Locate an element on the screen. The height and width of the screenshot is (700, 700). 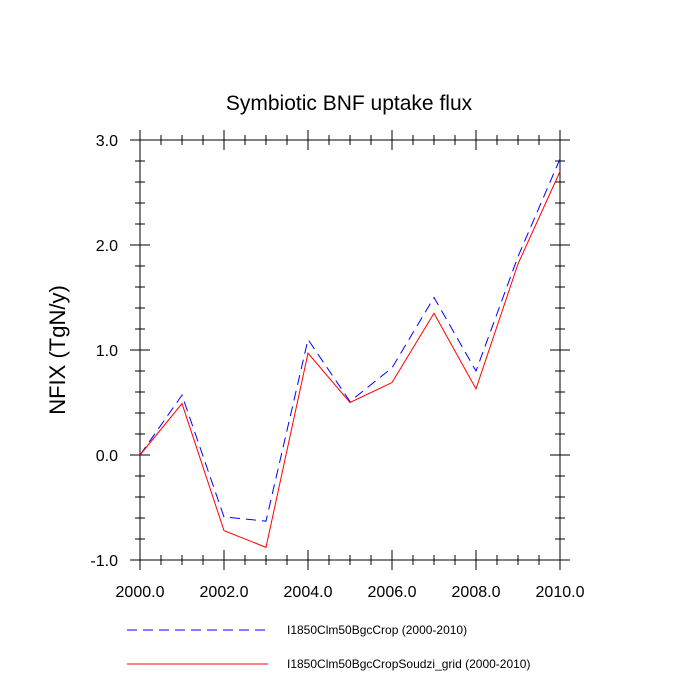
y-tick-label: 0.0 is located at coordinates (107, 456).